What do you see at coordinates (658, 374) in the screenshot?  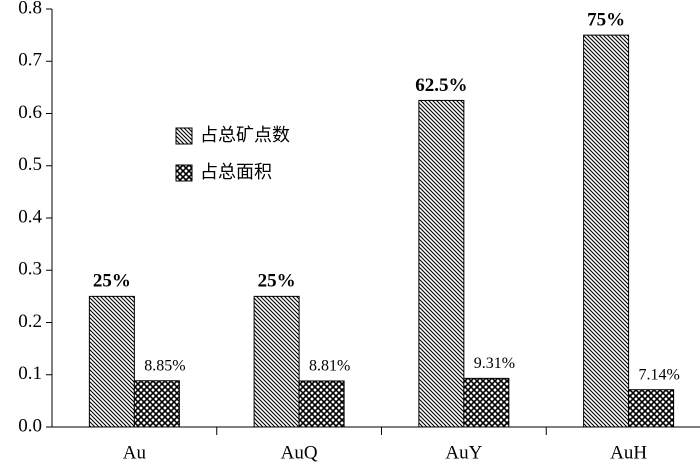 I see `value-label: 7.14%` at bounding box center [658, 374].